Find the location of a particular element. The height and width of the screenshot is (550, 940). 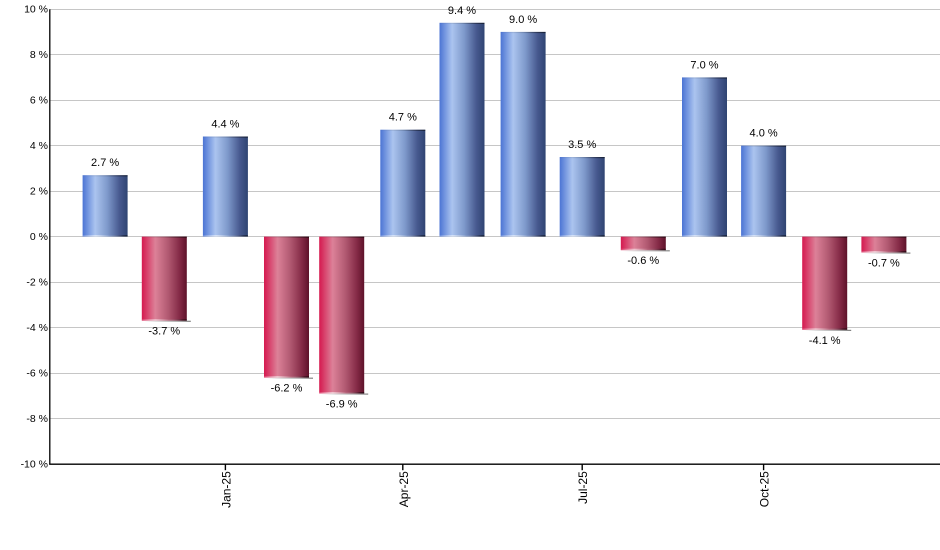

svg-text: 7.0 % is located at coordinates (704, 65).